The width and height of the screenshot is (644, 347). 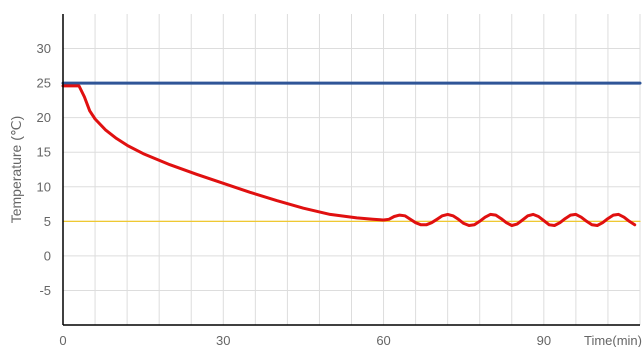 I want to click on y-tick-label: 5, so click(x=47, y=221).